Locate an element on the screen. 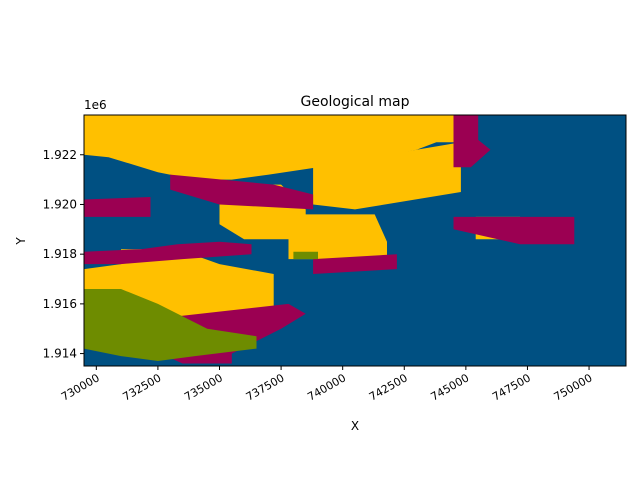 The height and width of the screenshot is (480, 640). x-axis-label: X is located at coordinates (355, 426).